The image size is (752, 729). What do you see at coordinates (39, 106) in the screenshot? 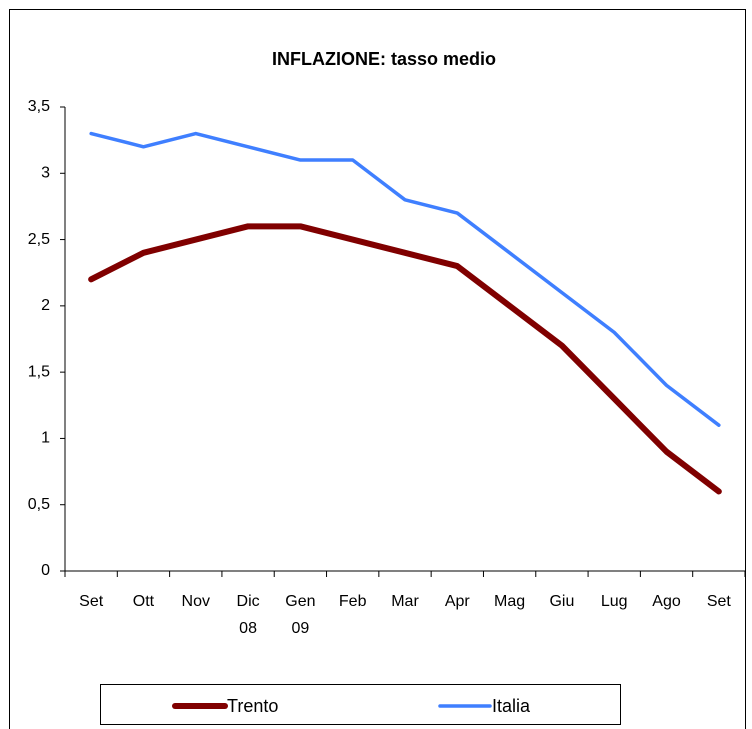
I see `y-tick-label: 3,5` at bounding box center [39, 106].